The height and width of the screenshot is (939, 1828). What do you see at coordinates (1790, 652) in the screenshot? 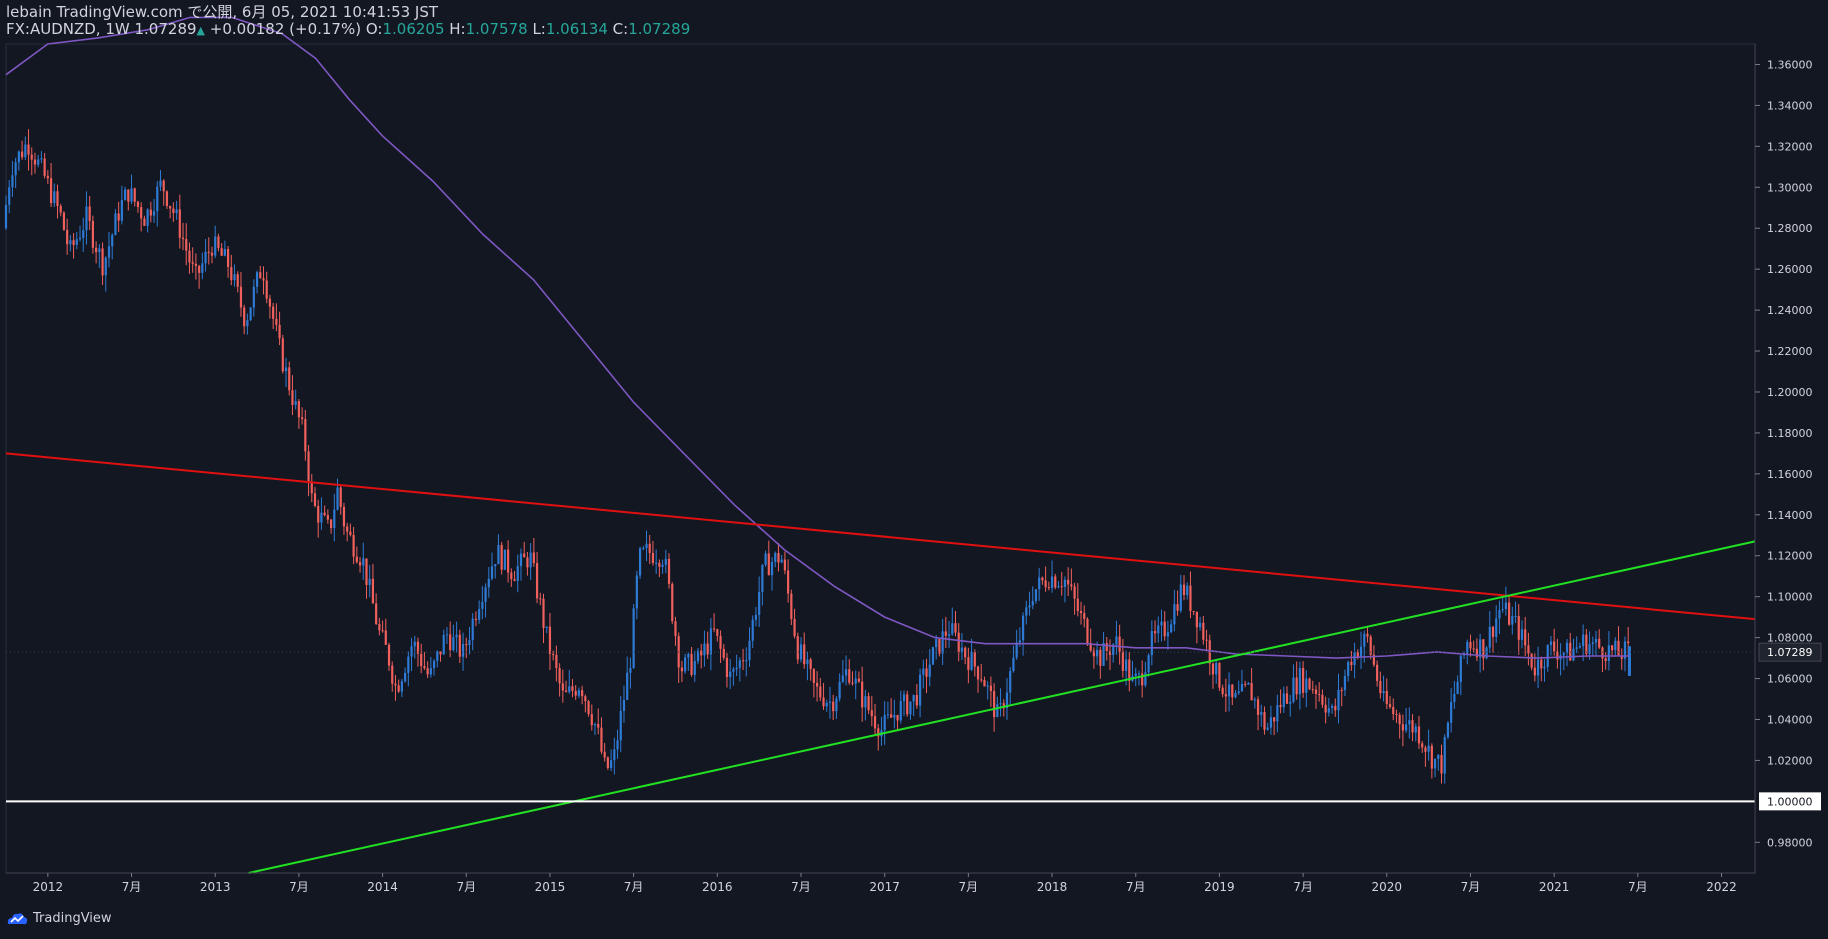
I see `last-price-box` at bounding box center [1790, 652].